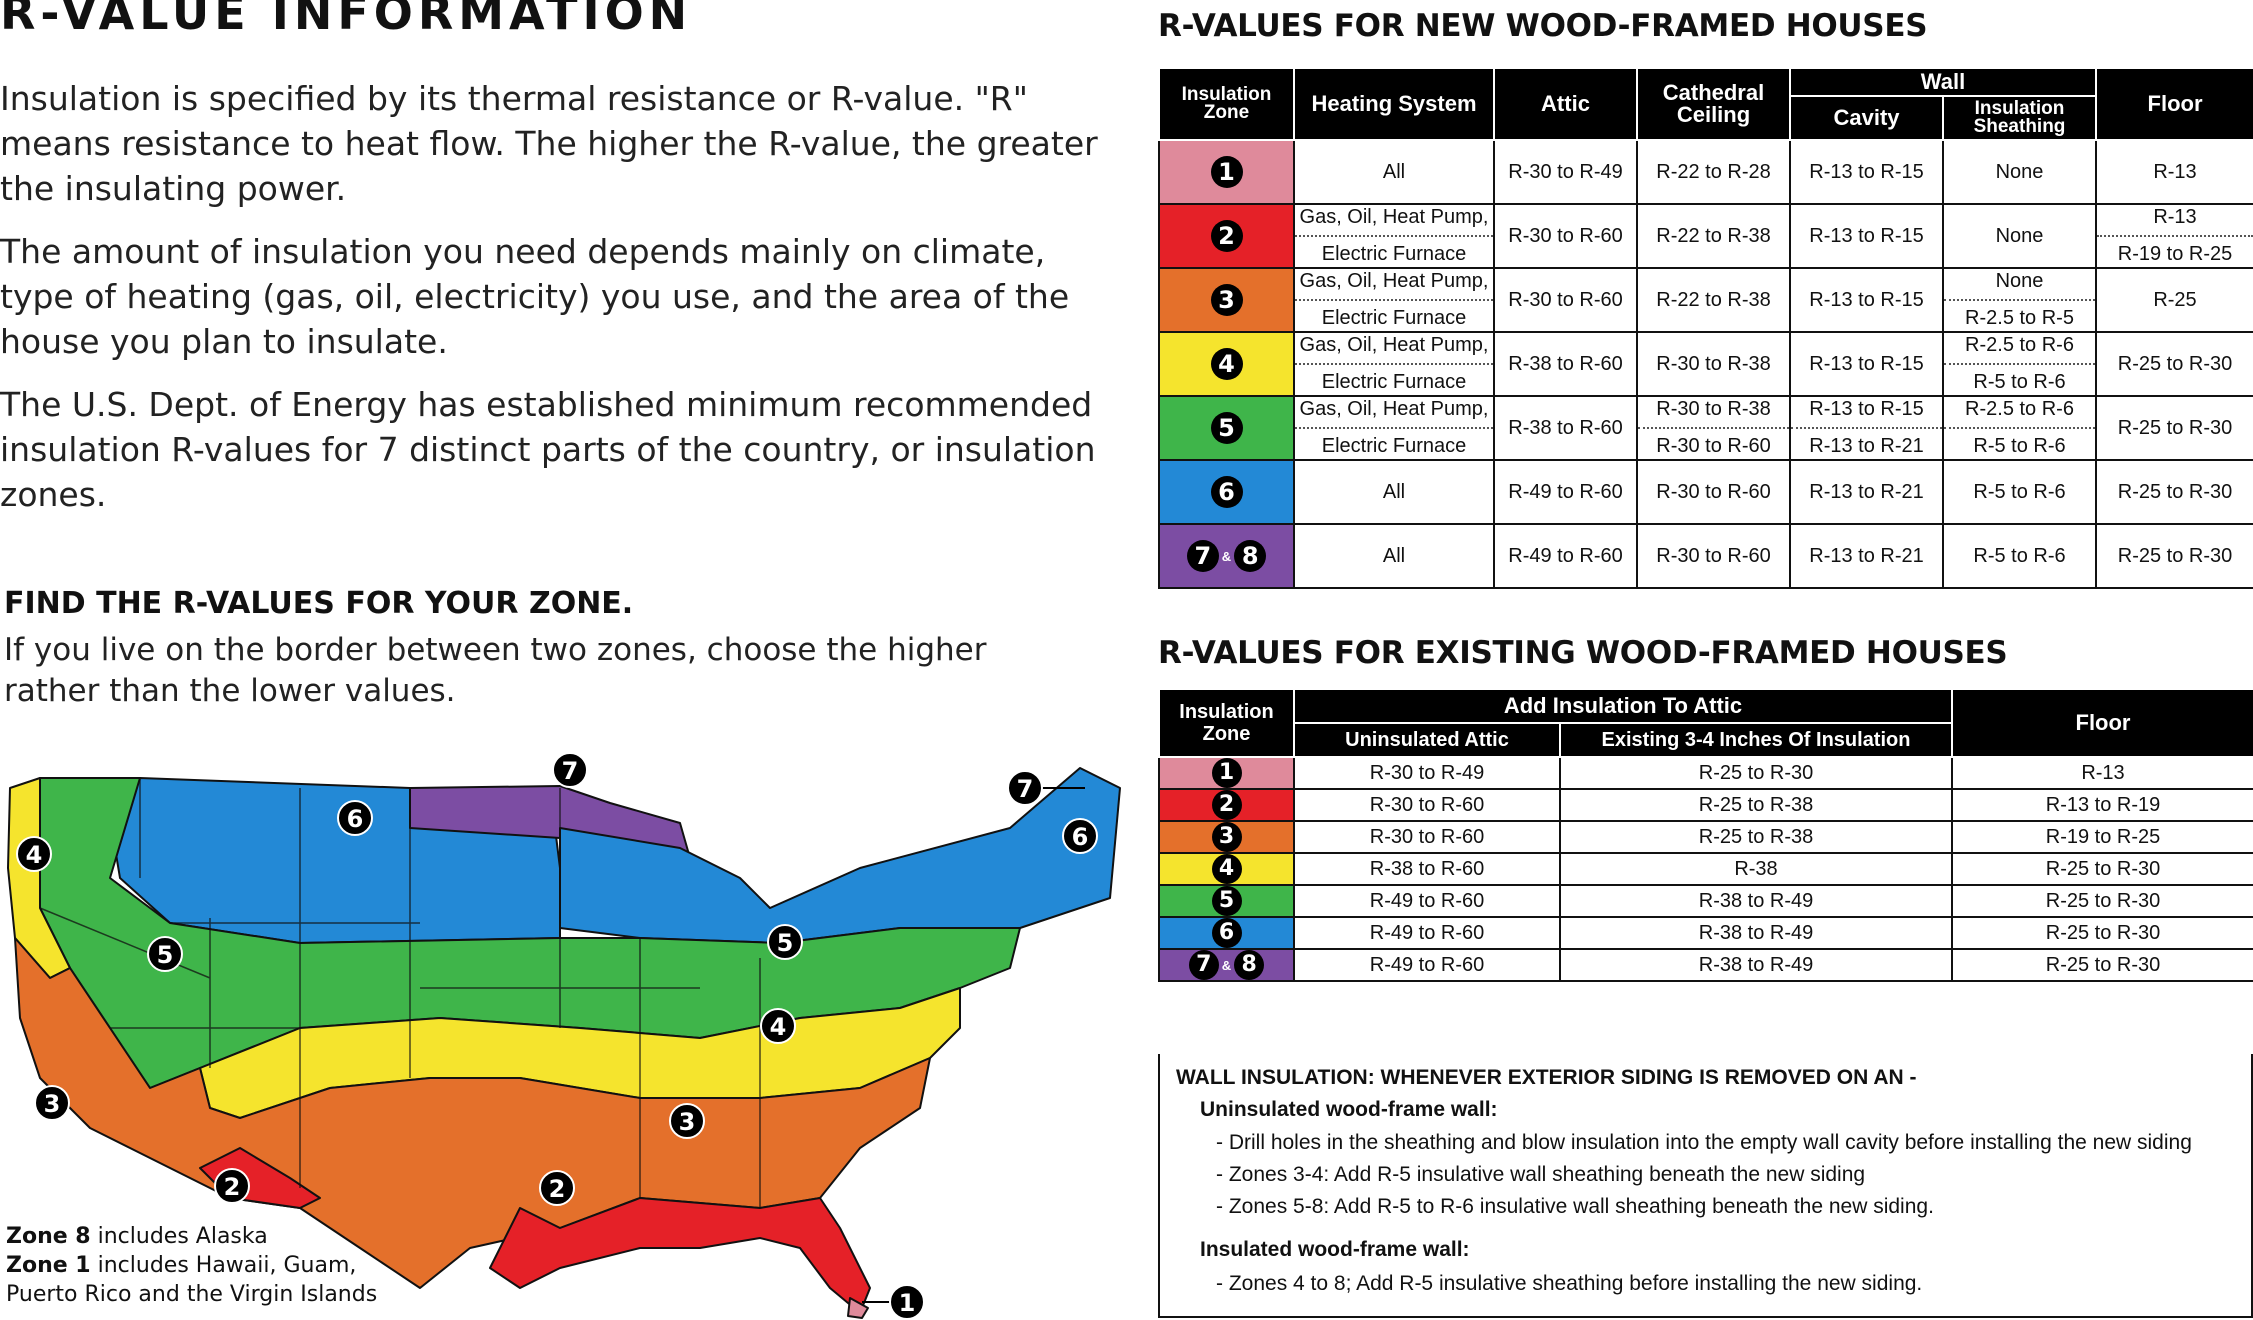  I want to click on header-wall: Wall, so click(1943, 82).